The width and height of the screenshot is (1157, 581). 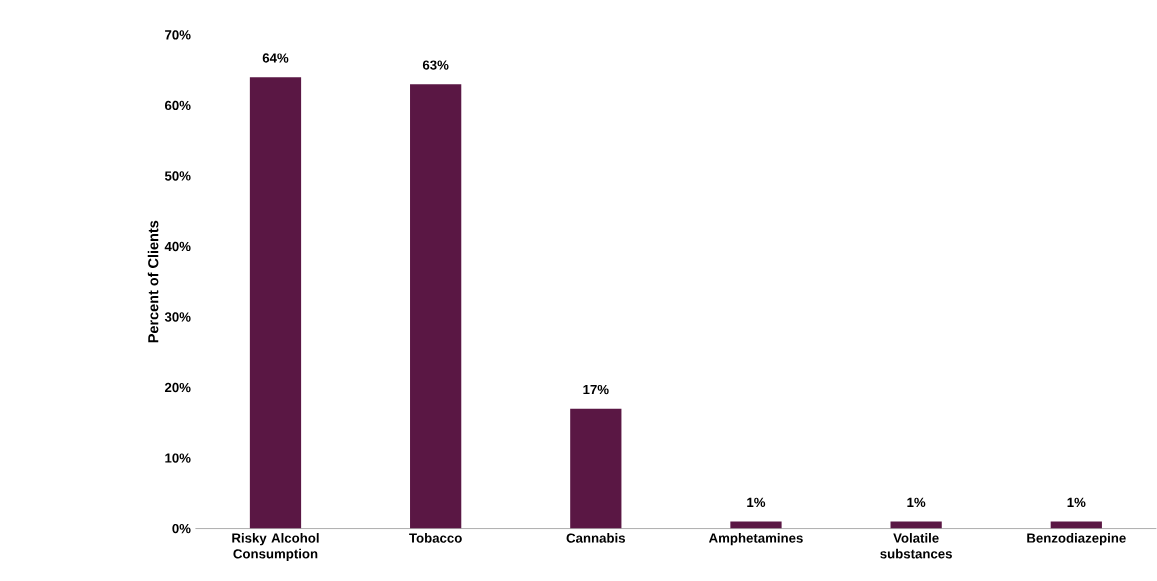 I want to click on data-label: 17%, so click(x=596, y=389).